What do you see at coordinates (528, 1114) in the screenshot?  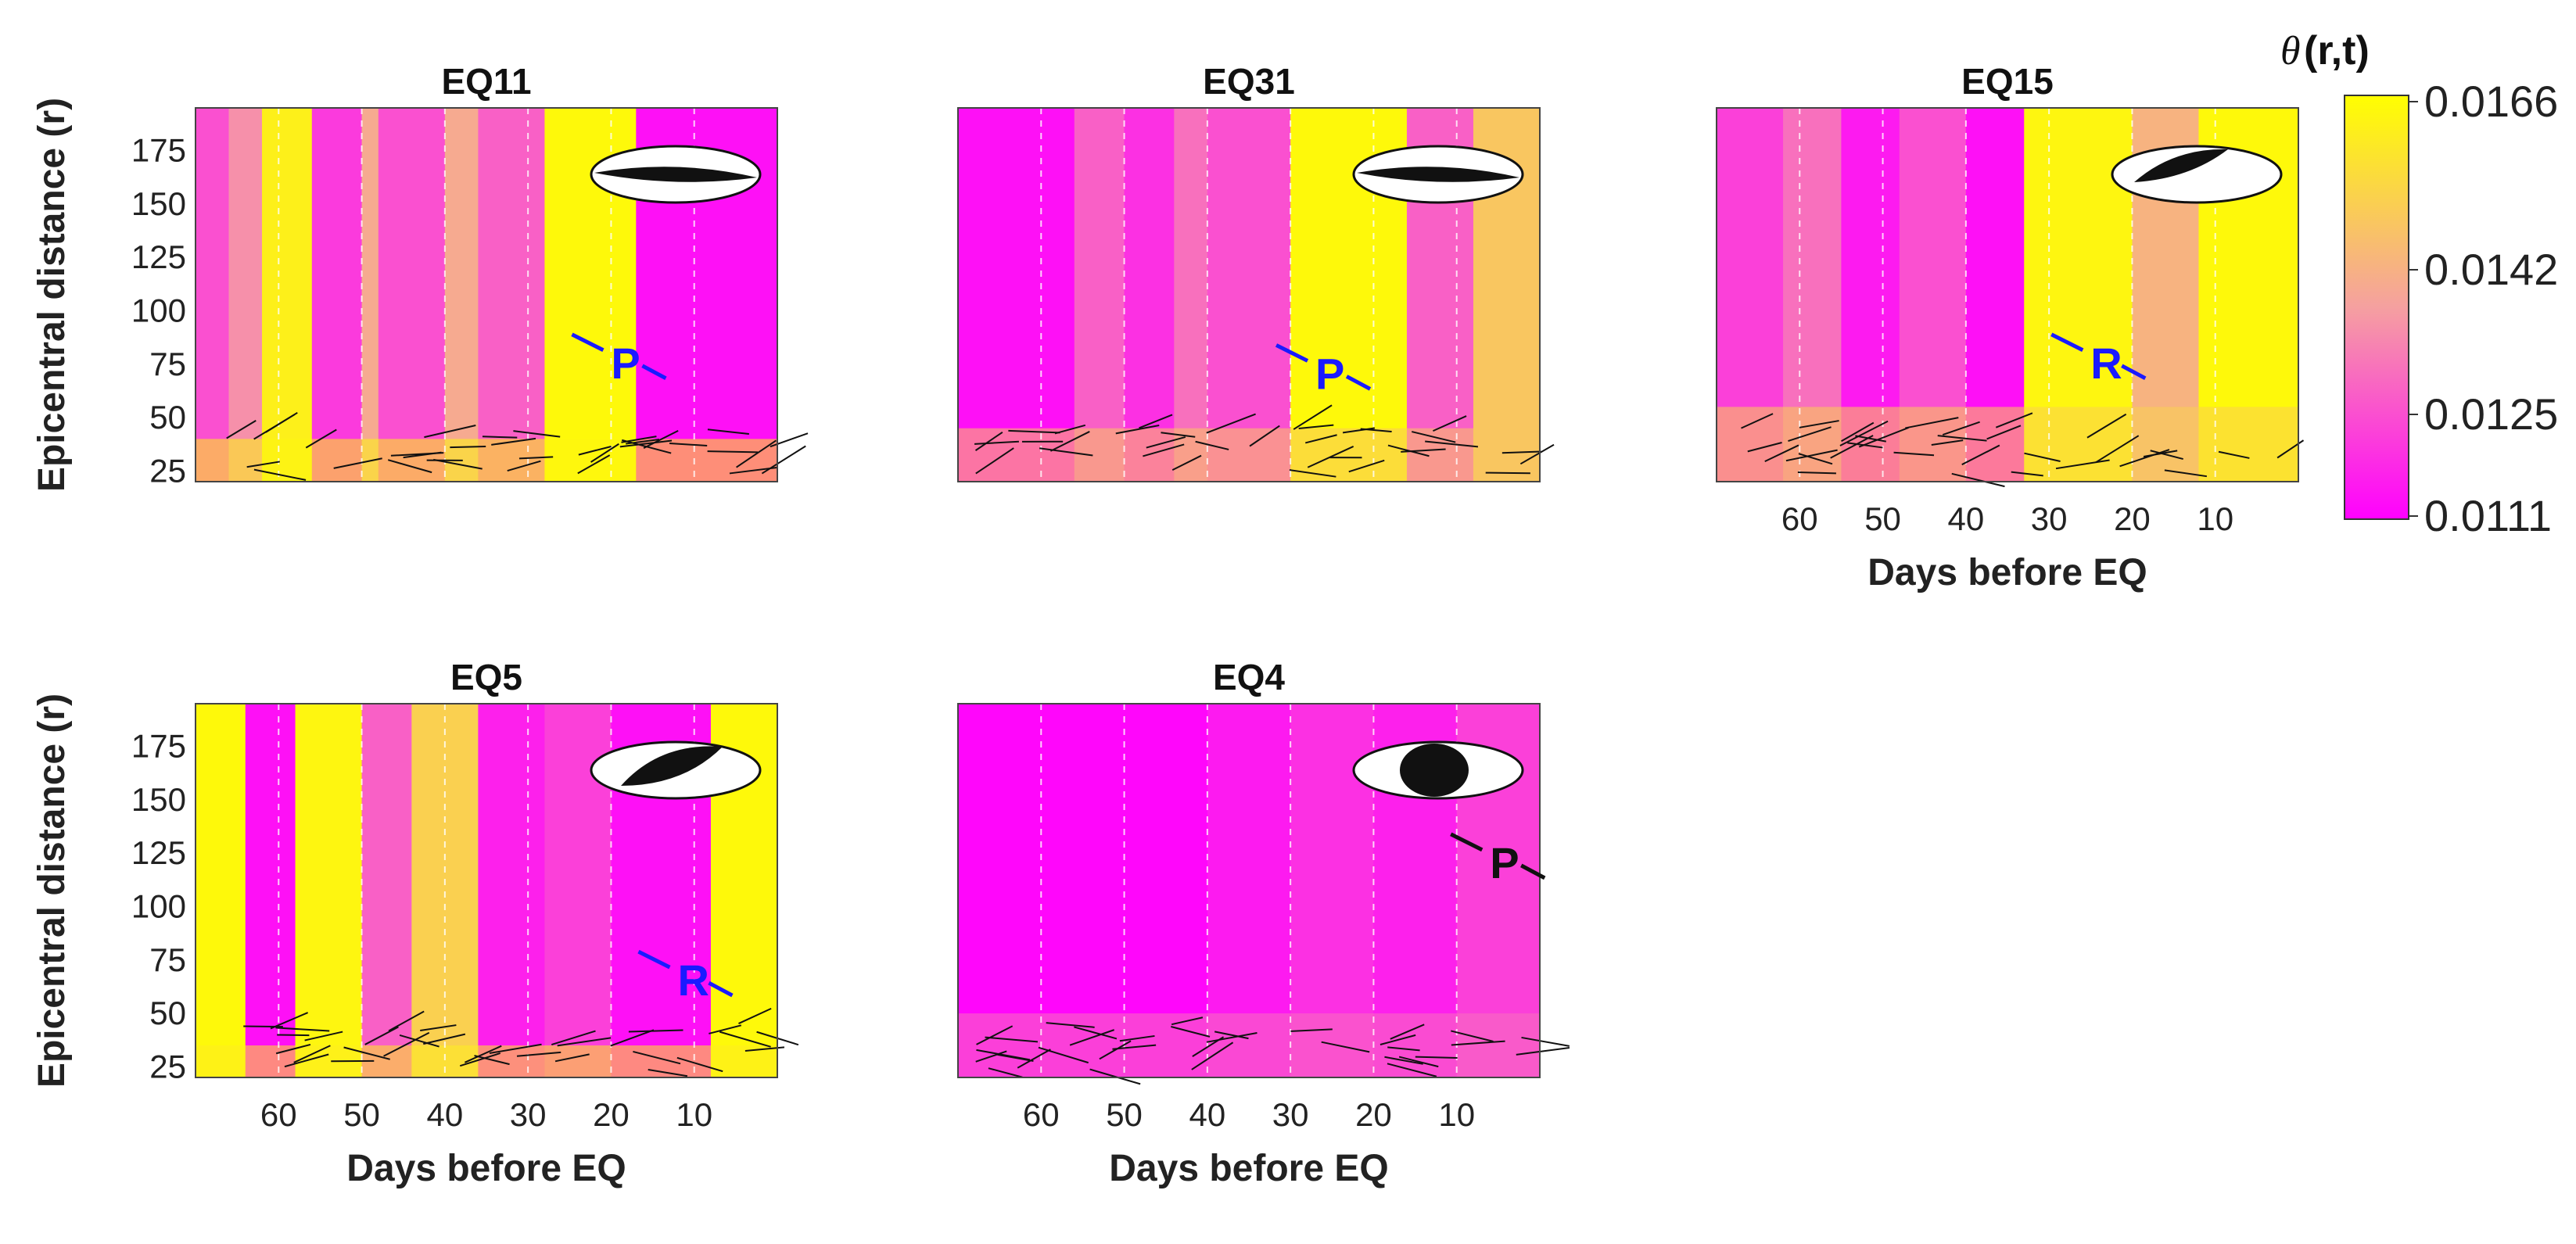 I see `x-tick-label: 30` at bounding box center [528, 1114].